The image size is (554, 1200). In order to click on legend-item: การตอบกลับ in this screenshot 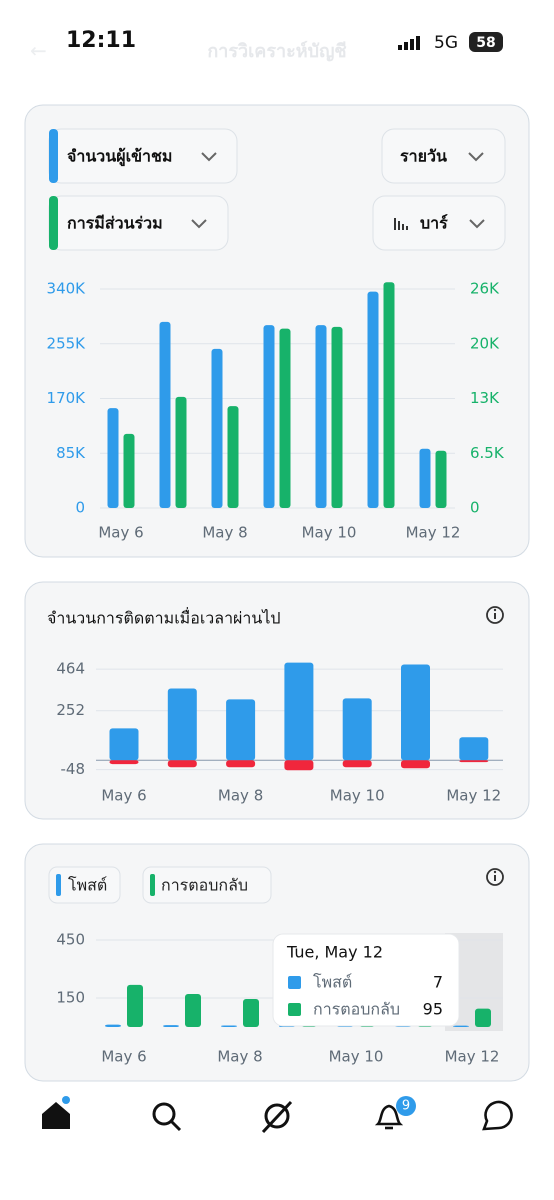, I will do `click(207, 885)`.